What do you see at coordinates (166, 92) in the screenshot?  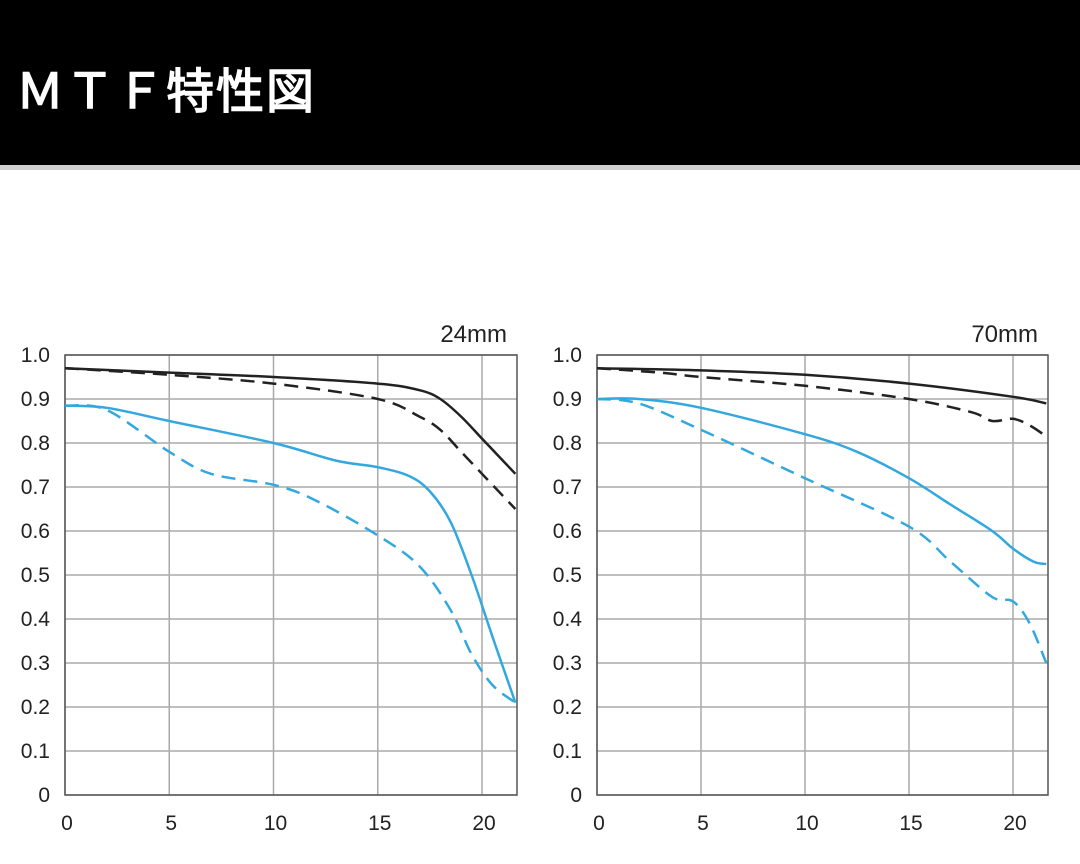 I see `page-title: ＭＴＦ特性図` at bounding box center [166, 92].